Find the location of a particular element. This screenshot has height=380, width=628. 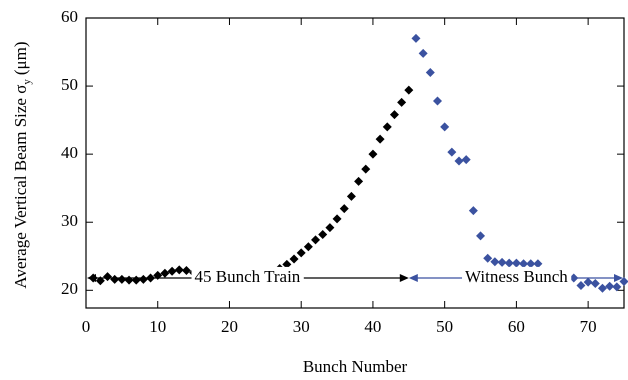

x-tick-label: 70 is located at coordinates (588, 326).